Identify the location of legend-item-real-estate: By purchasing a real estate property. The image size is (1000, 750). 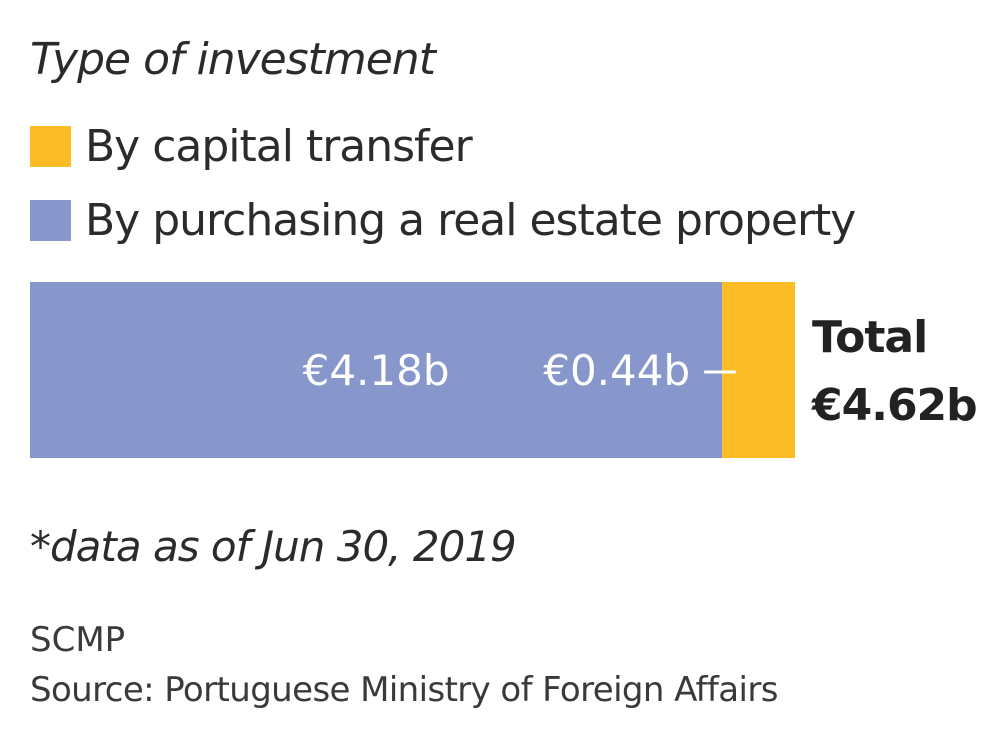
(443, 220).